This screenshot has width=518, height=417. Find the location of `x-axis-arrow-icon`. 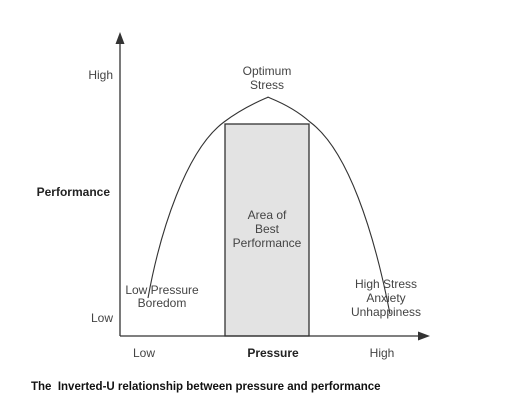

x-axis-arrow-icon is located at coordinates (424, 336).